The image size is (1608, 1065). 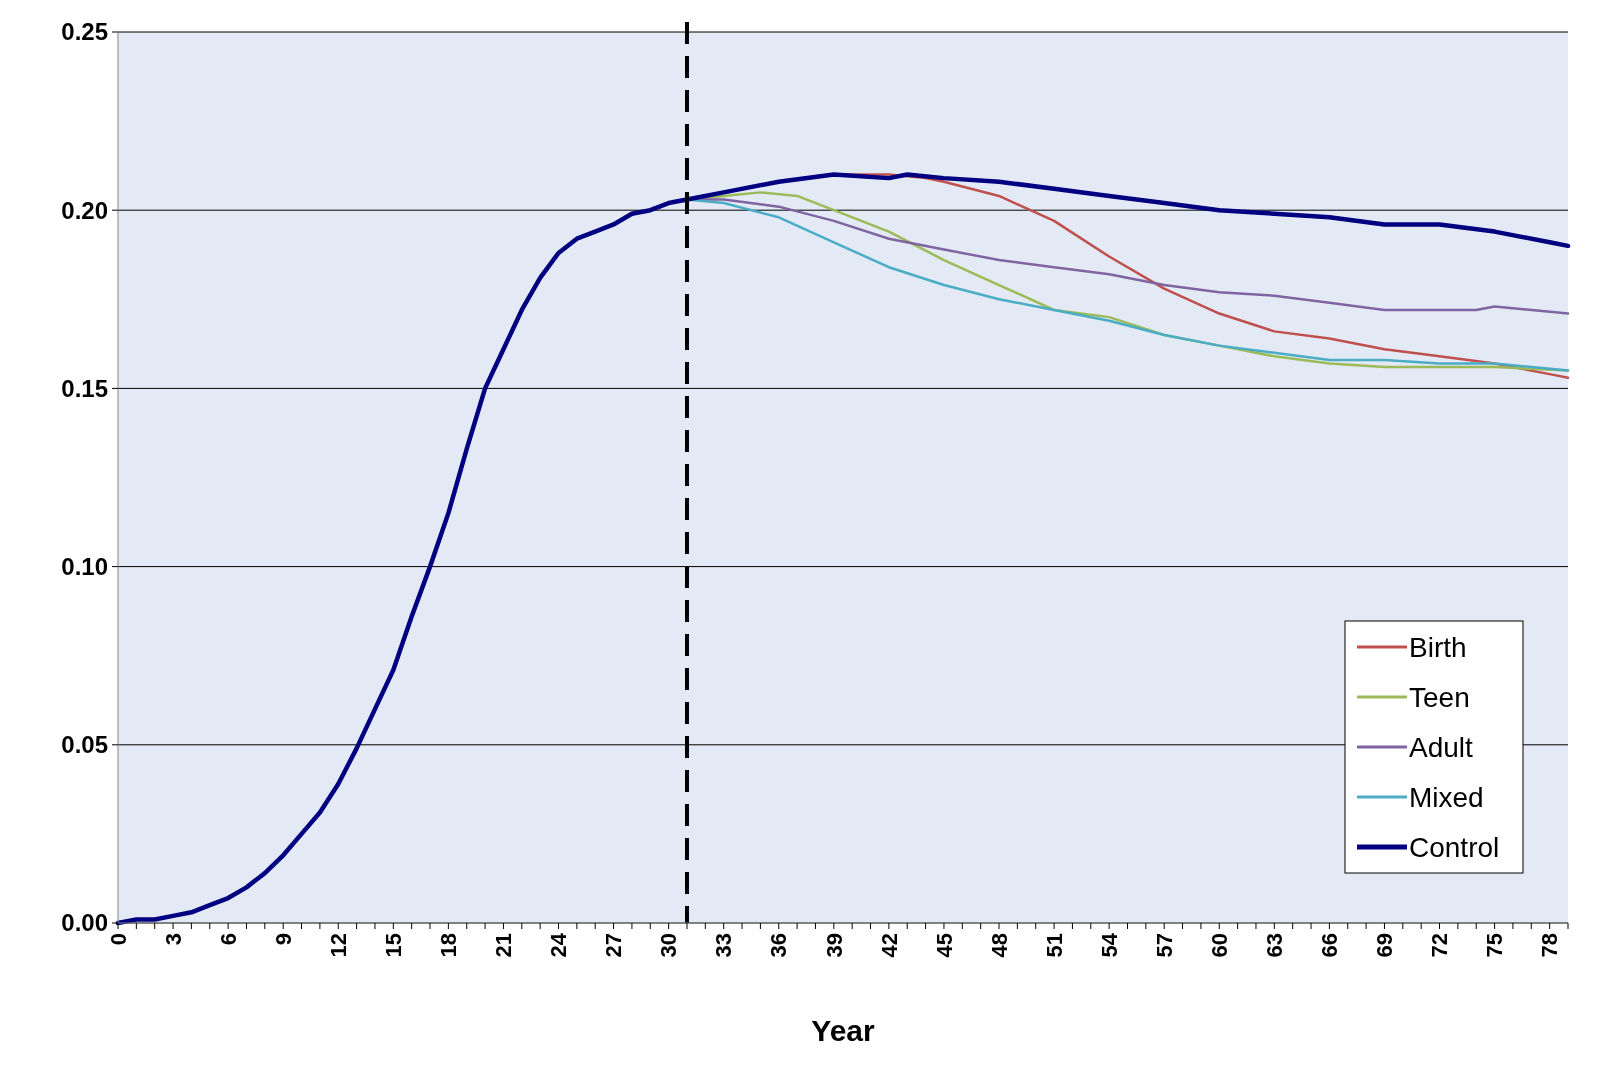 I want to click on x-tick-label: 51, so click(x=1054, y=945).